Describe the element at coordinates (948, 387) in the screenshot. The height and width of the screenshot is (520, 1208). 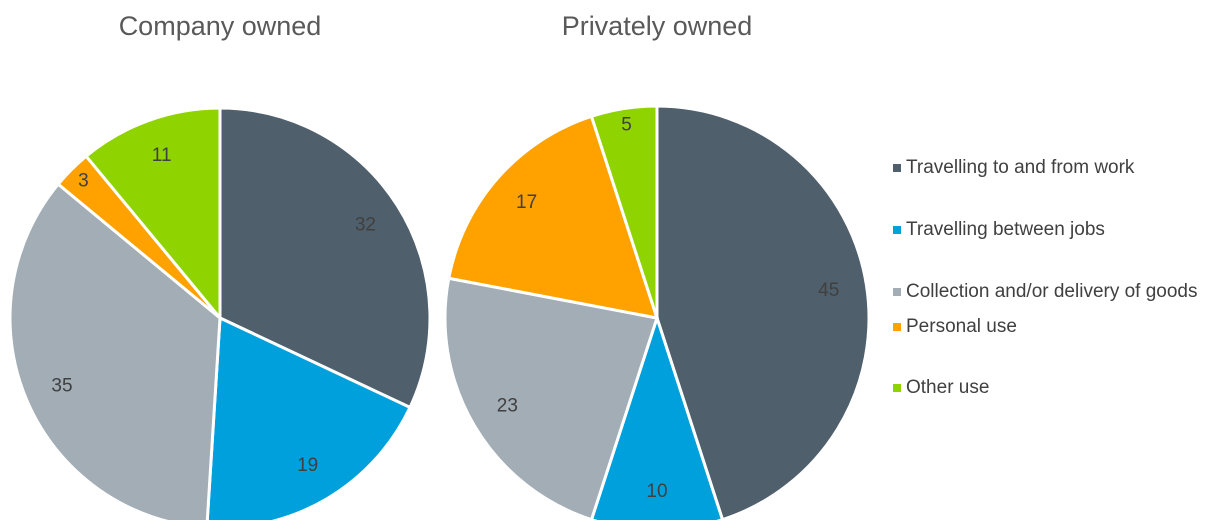
I see `legend-label: Other use` at that location.